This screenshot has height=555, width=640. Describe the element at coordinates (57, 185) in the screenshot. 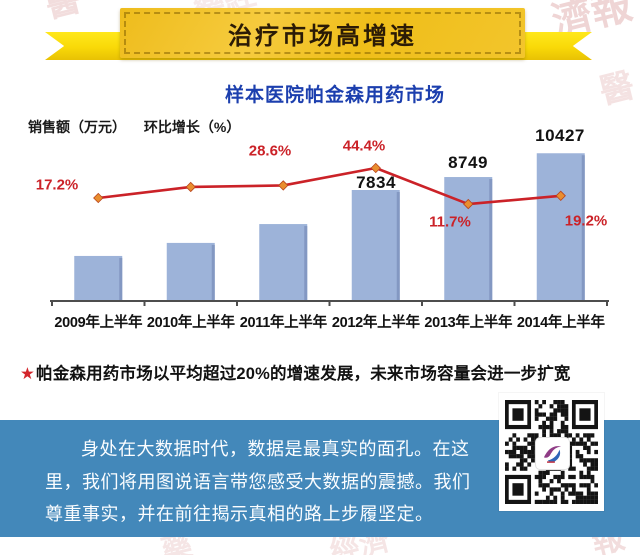

I see `growth-pct-label: 17.2%` at that location.